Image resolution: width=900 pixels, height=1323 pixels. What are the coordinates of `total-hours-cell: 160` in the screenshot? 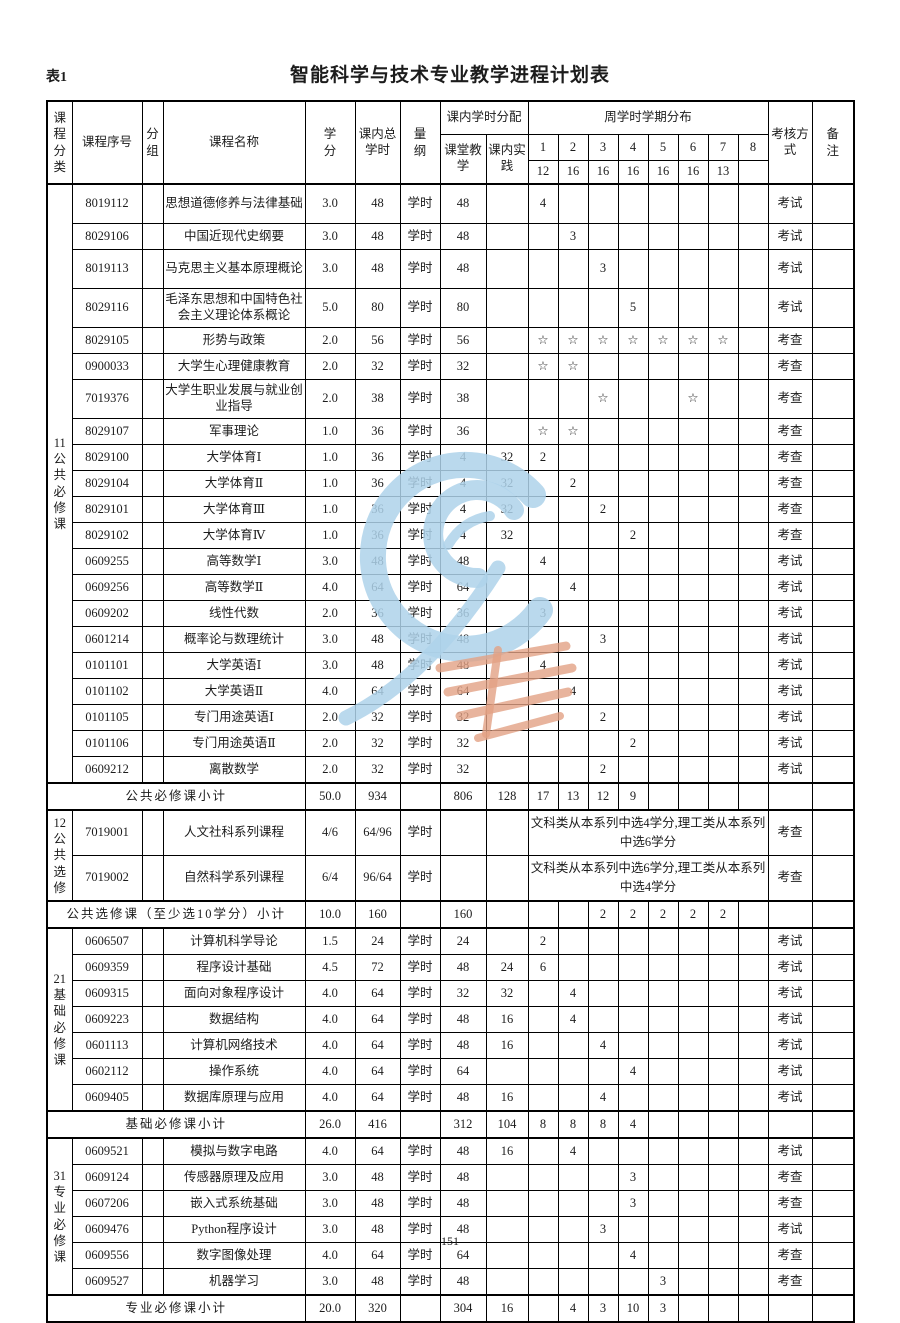 It's located at (377, 914).